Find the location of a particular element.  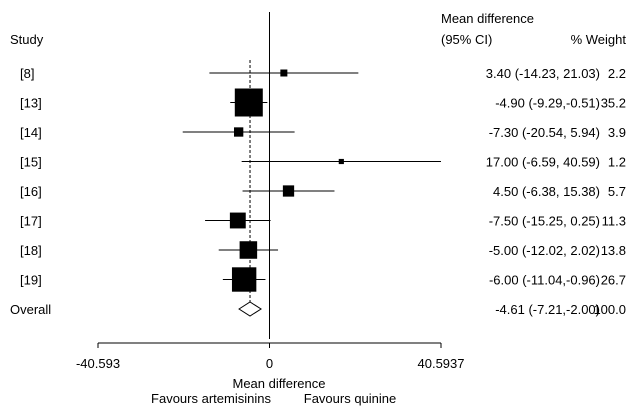

weight-text: 5.7 is located at coordinates (617, 191).